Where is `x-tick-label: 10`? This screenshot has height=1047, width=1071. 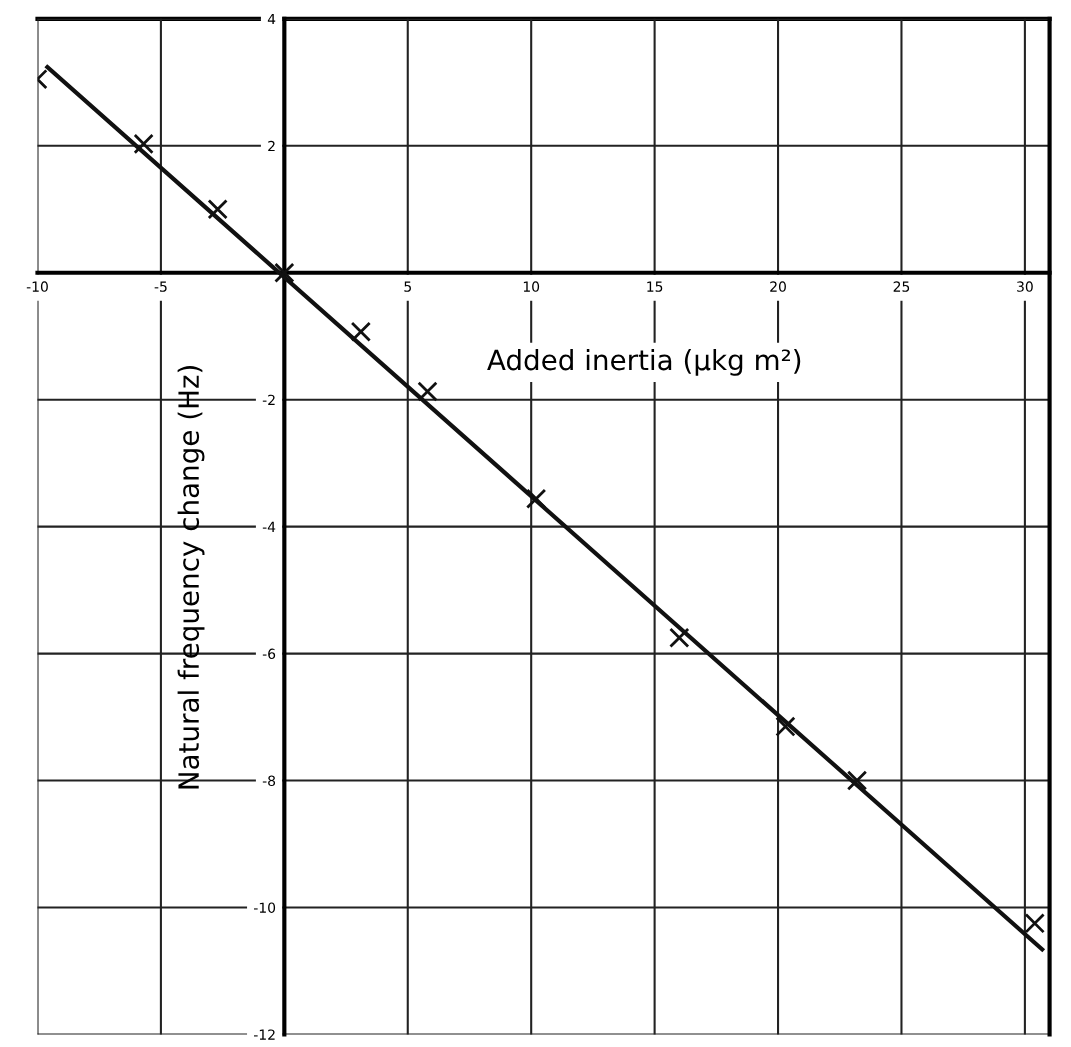 x-tick-label: 10 is located at coordinates (531, 286).